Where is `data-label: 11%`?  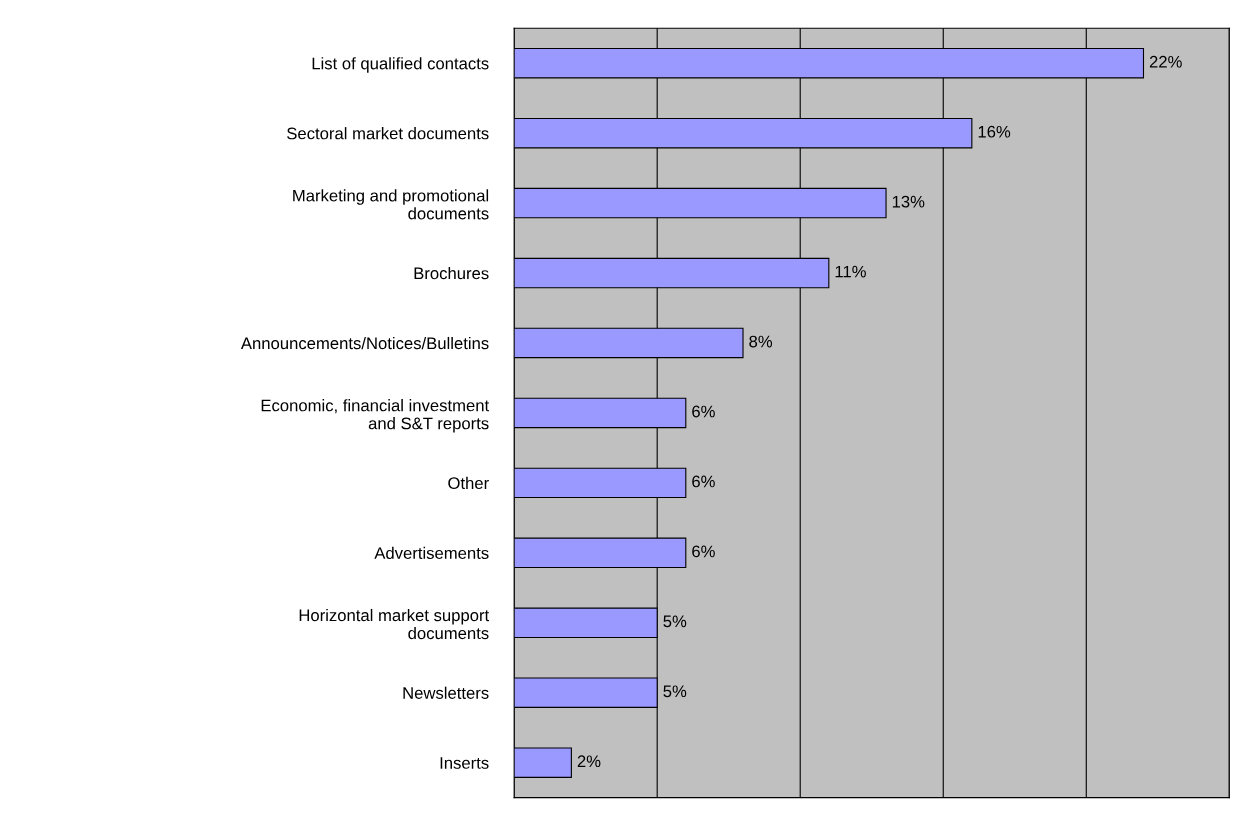
data-label: 11% is located at coordinates (850, 271).